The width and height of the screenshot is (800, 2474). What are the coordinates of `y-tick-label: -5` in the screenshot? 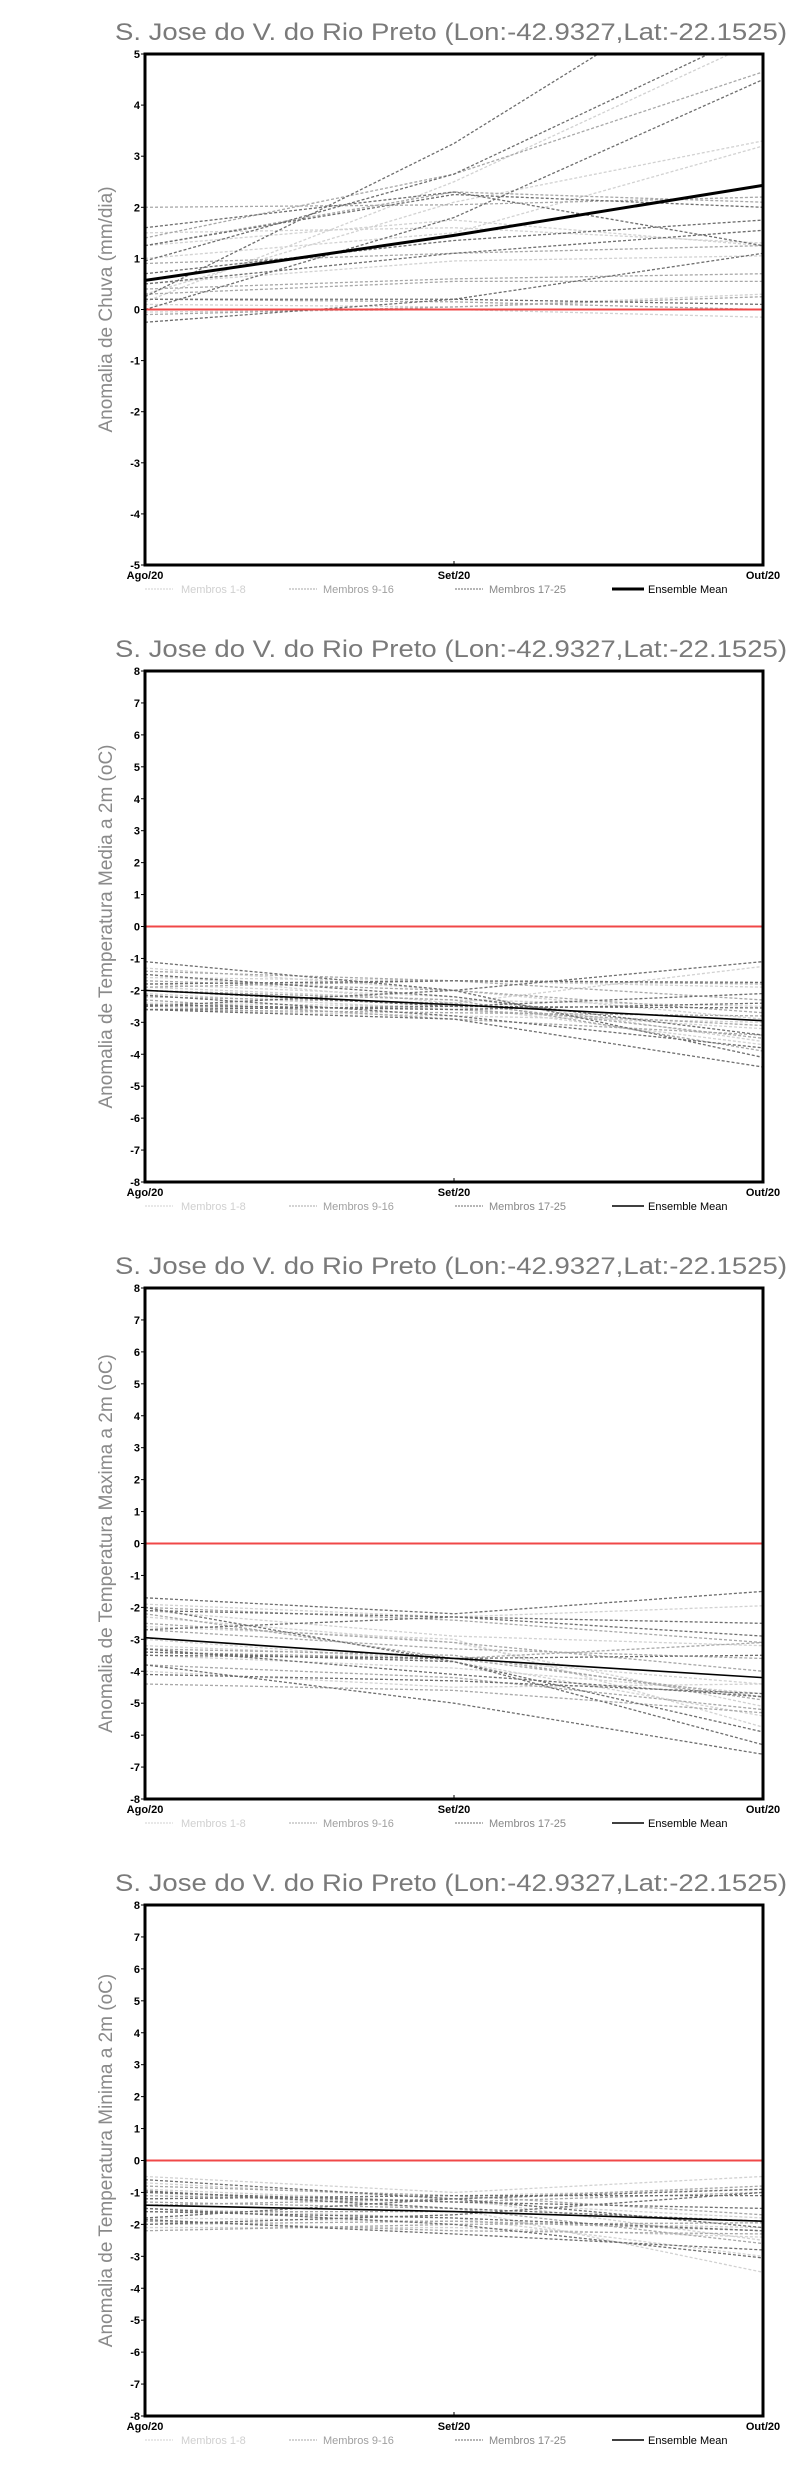 It's located at (135, 566).